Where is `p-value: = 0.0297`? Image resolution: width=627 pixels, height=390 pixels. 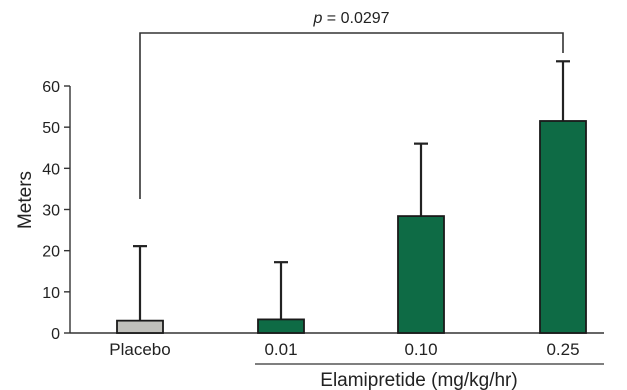 p-value: = 0.0297 is located at coordinates (355, 18).